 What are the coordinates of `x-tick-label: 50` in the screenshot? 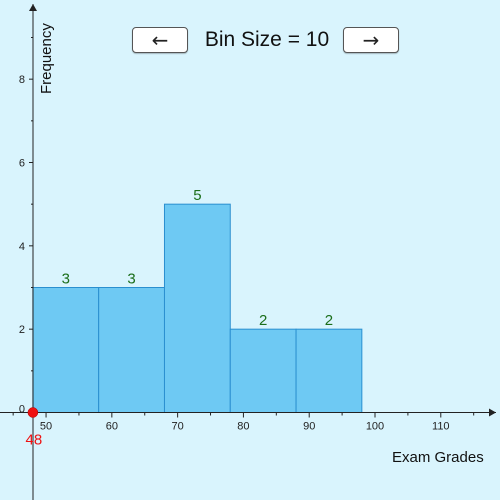 It's located at (46, 427).